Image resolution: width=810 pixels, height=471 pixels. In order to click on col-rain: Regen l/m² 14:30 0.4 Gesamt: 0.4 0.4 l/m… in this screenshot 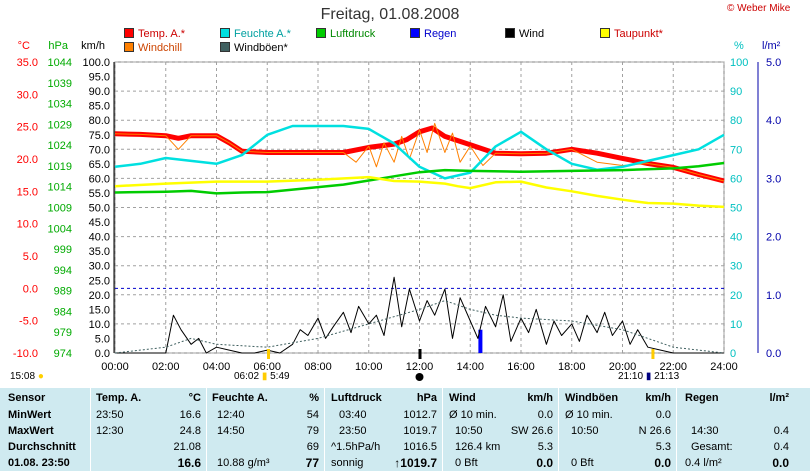, I will do `click(743, 429)`.